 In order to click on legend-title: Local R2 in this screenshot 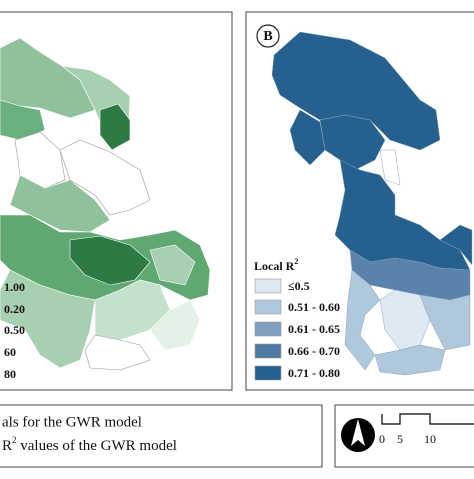, I will do `click(276, 265)`.